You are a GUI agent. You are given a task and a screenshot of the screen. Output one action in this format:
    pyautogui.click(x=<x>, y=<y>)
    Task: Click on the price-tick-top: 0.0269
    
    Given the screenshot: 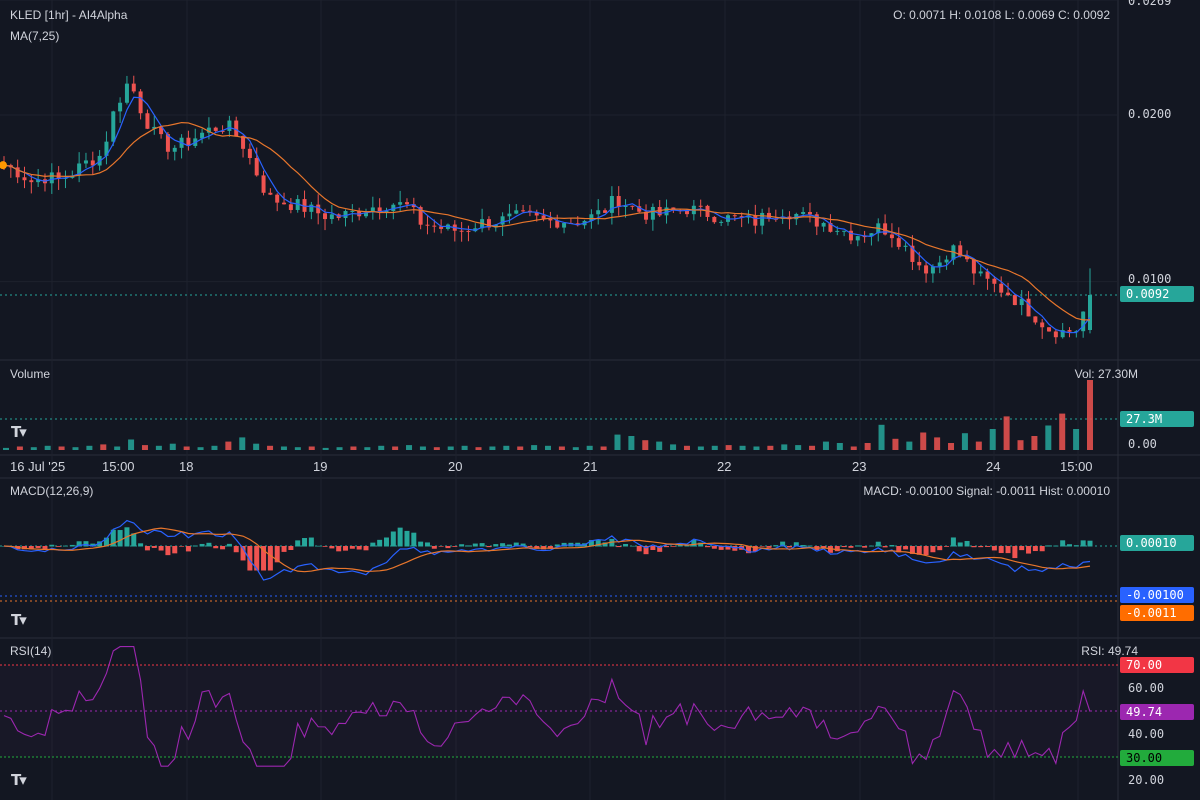 What is the action you would take?
    pyautogui.click(x=1150, y=4)
    